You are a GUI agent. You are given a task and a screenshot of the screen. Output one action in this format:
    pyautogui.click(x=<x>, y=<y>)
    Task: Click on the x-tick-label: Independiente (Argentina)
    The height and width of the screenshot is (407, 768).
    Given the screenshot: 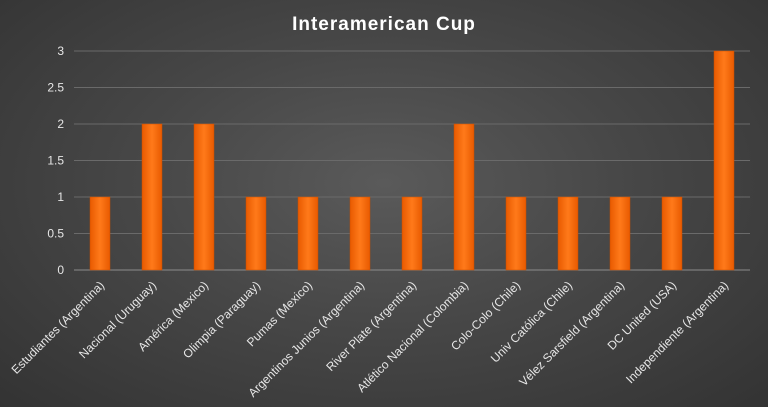 What is the action you would take?
    pyautogui.click(x=677, y=332)
    